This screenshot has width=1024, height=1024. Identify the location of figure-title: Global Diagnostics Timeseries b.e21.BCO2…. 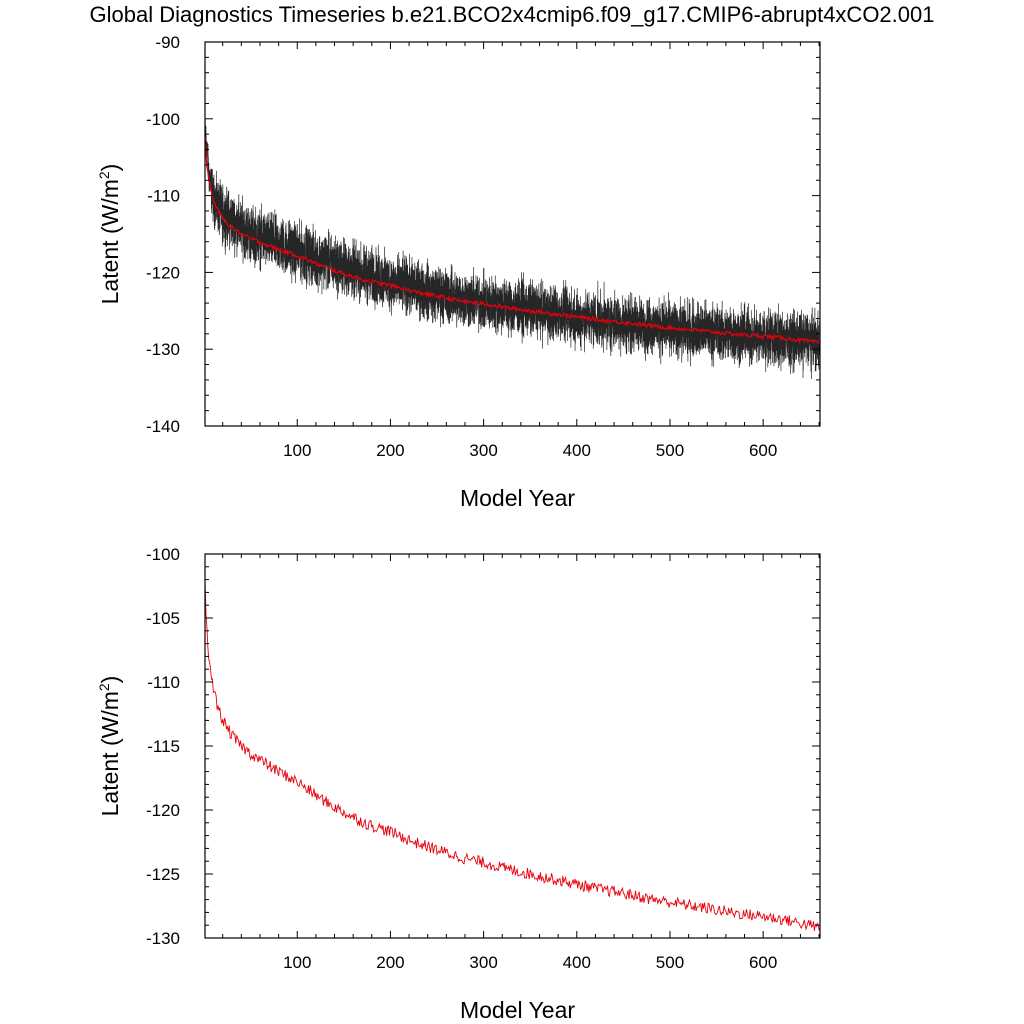
(512, 14).